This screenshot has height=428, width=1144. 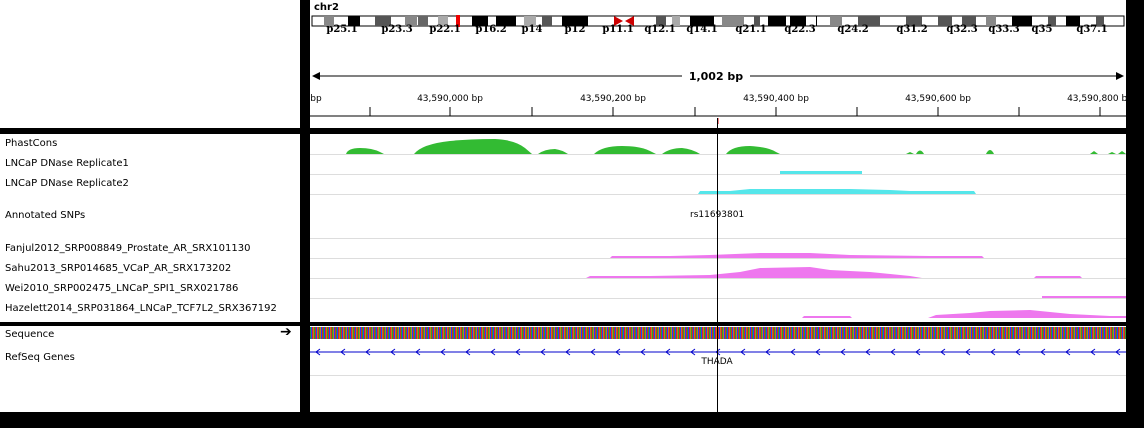 What do you see at coordinates (150, 393) in the screenshot?
I see `name-panel-filler` at bounding box center [150, 393].